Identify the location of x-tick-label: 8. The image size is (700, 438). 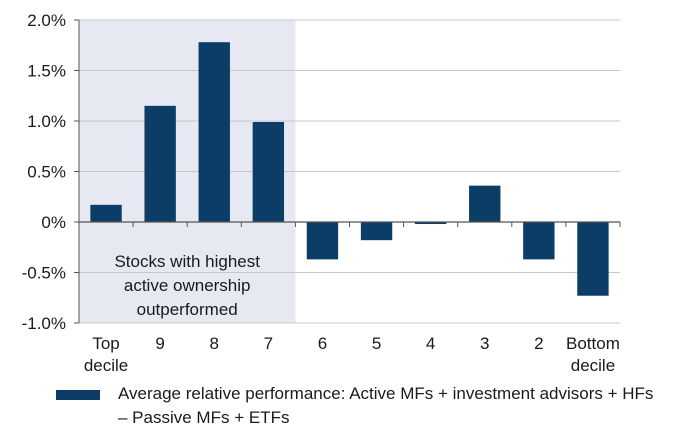
(214, 343).